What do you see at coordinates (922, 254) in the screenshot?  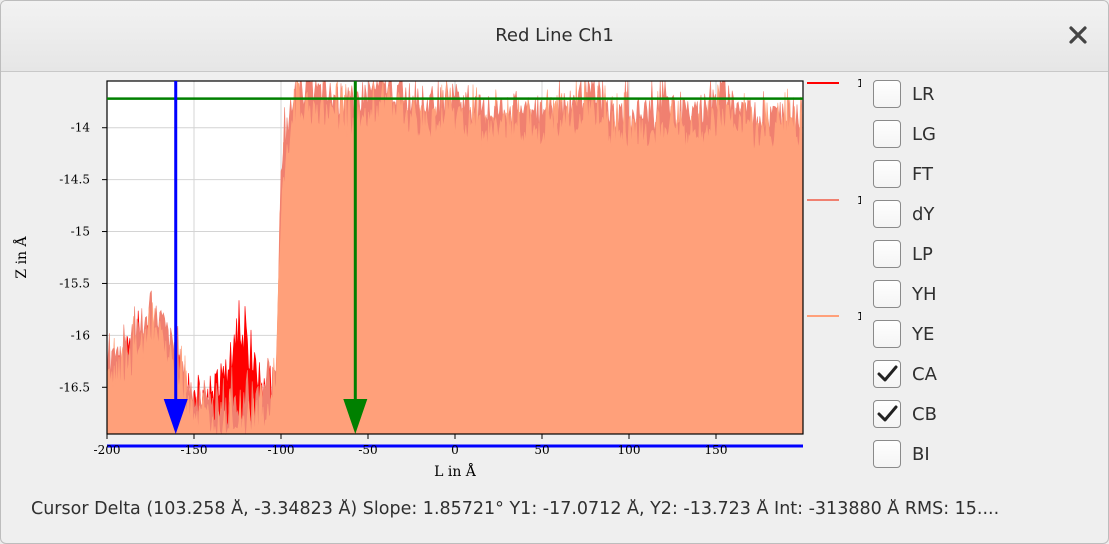 I see `checkbox-label: LP` at bounding box center [922, 254].